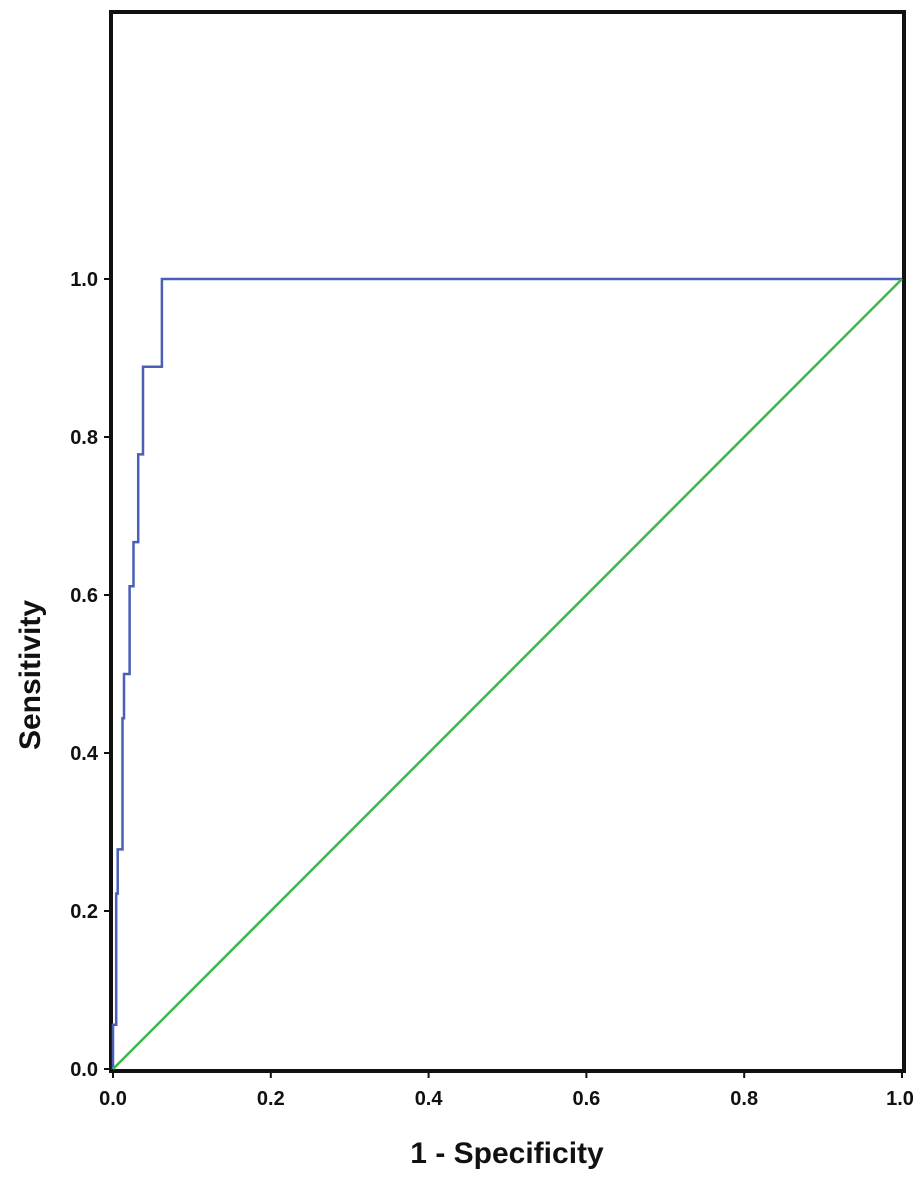  What do you see at coordinates (84, 912) in the screenshot?
I see `y-tick-label: 0.2` at bounding box center [84, 912].